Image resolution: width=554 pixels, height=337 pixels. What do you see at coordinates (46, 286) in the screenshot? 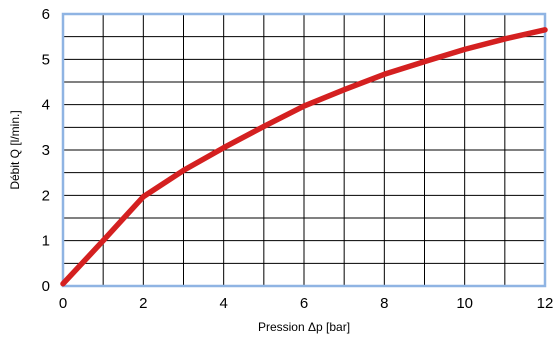
I see `y-tick-label: 0` at bounding box center [46, 286].